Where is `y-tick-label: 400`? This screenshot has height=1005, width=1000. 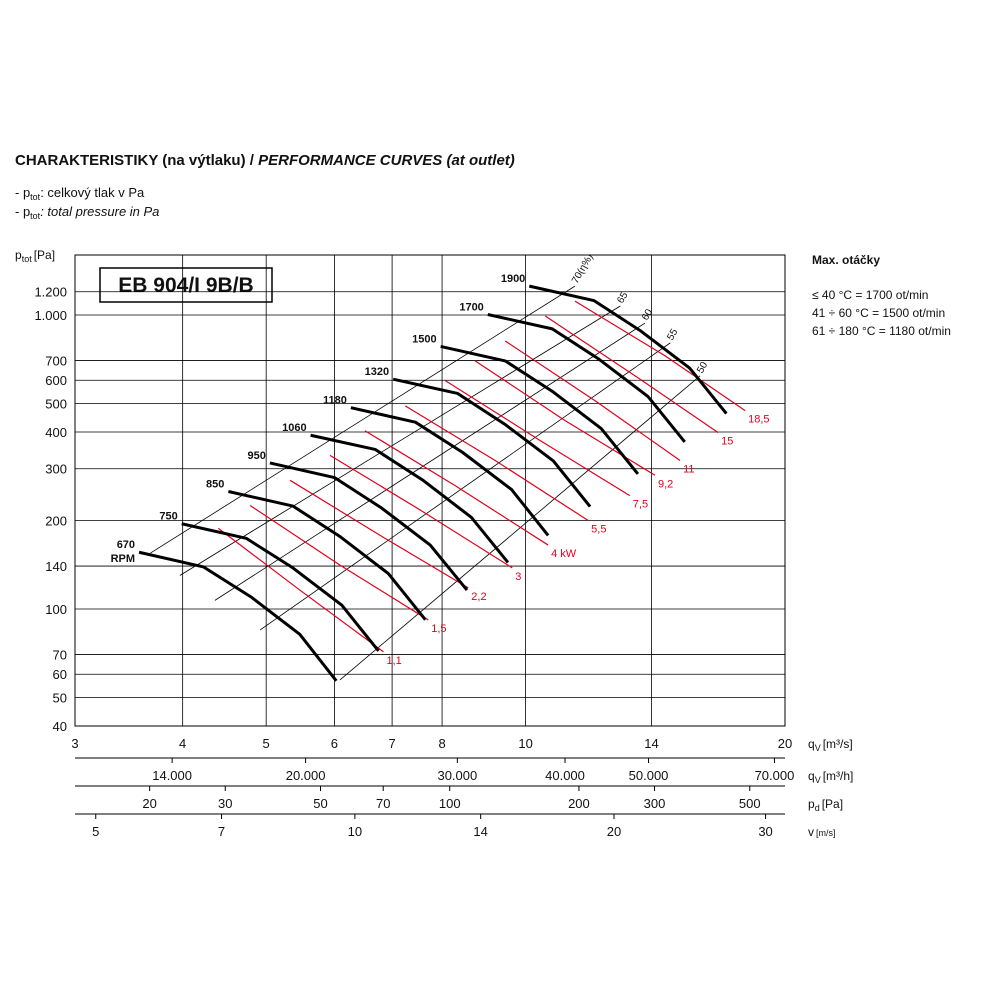 y-tick-label: 400 is located at coordinates (56, 432).